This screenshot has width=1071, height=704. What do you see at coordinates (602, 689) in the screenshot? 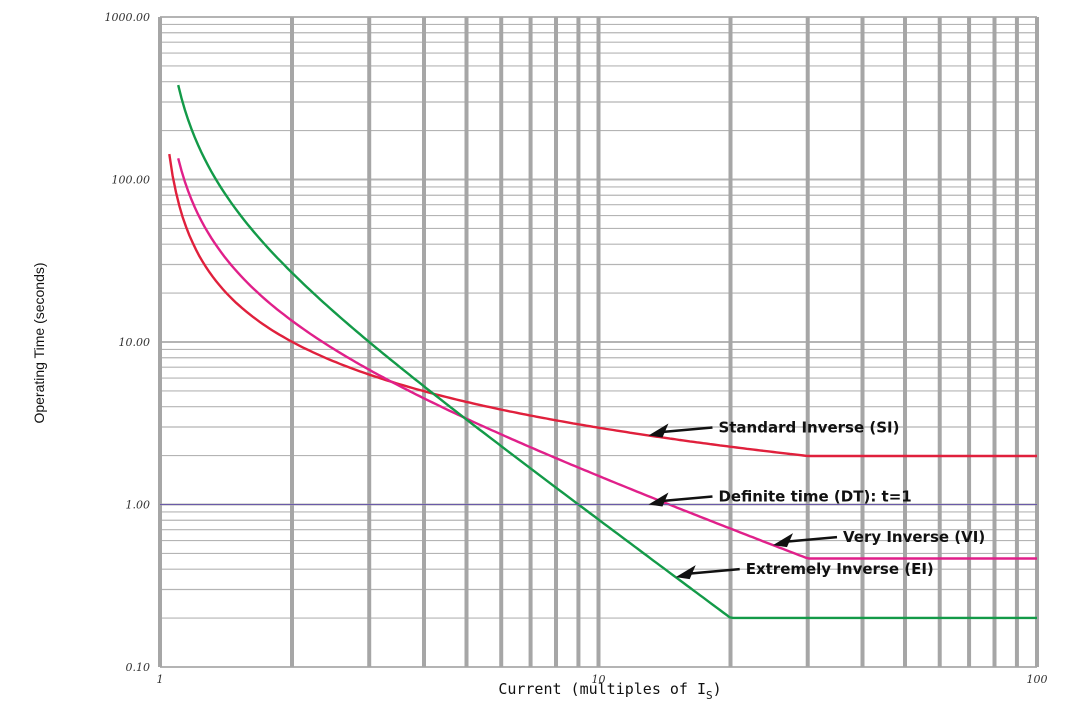
I see `x-axis-label-main: Current (multiples of I` at bounding box center [602, 689].